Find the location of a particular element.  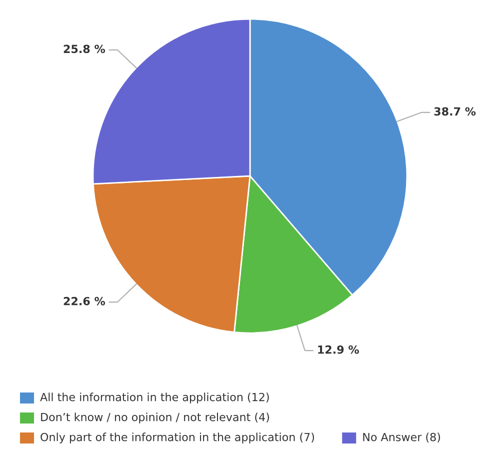

data-label: 25.8 % is located at coordinates (85, 49).